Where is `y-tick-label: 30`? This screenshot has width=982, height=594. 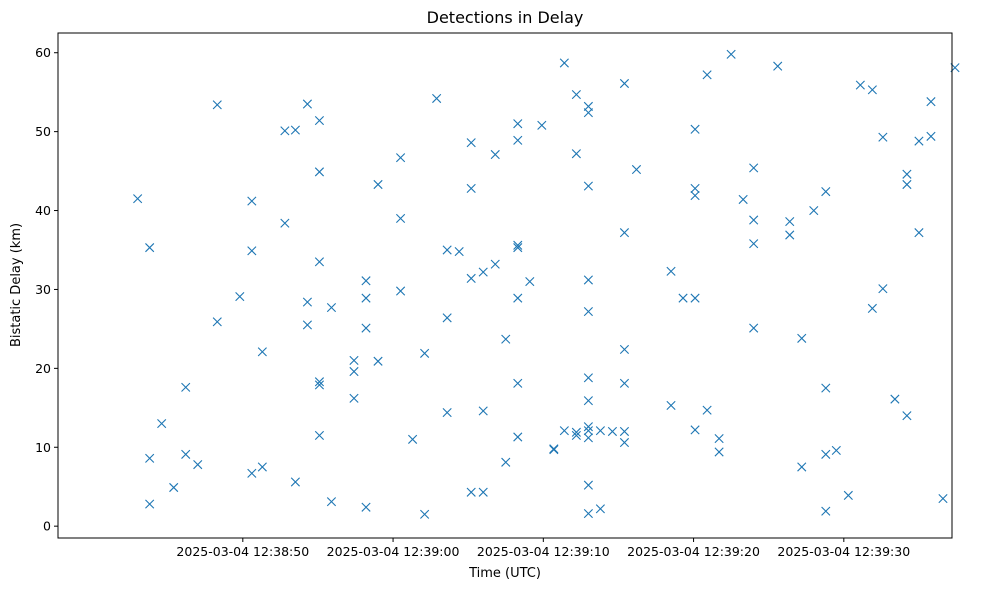
y-tick-label: 30 is located at coordinates (43, 289).